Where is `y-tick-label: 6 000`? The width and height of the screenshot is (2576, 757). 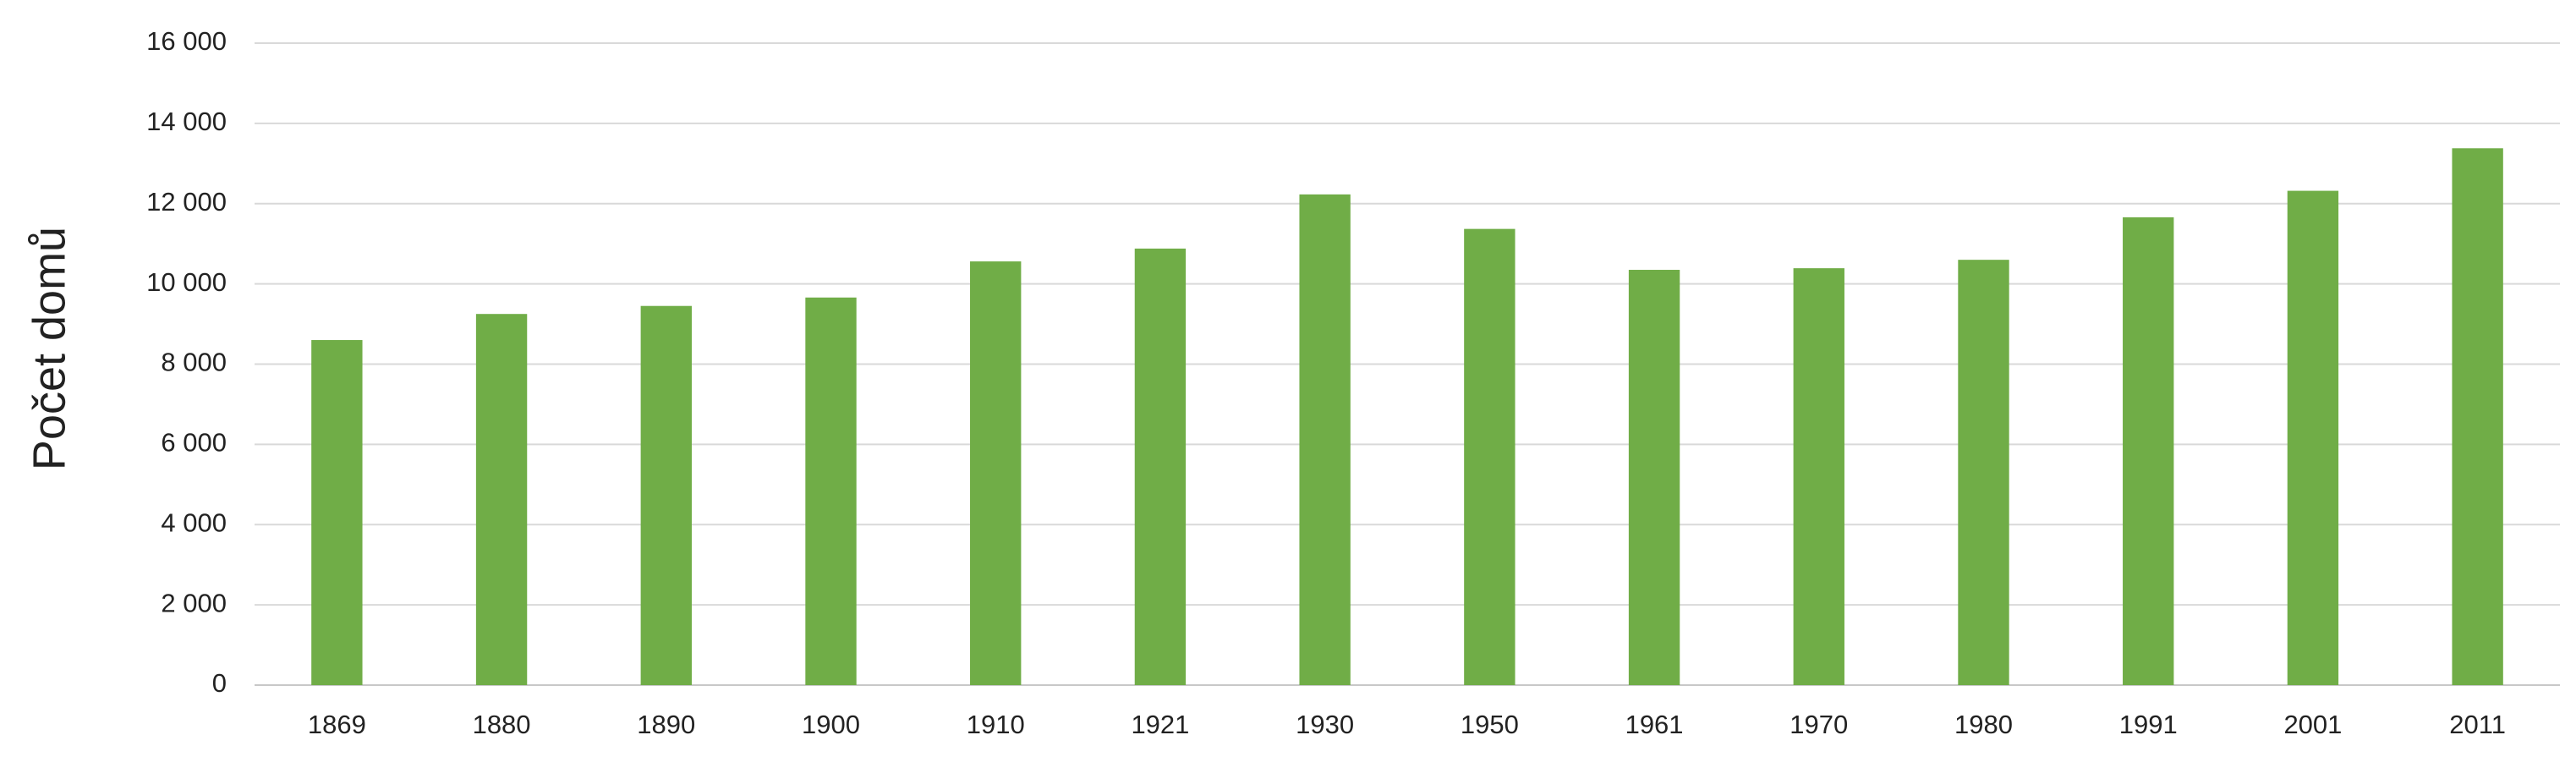
y-tick-label: 6 000 is located at coordinates (194, 443).